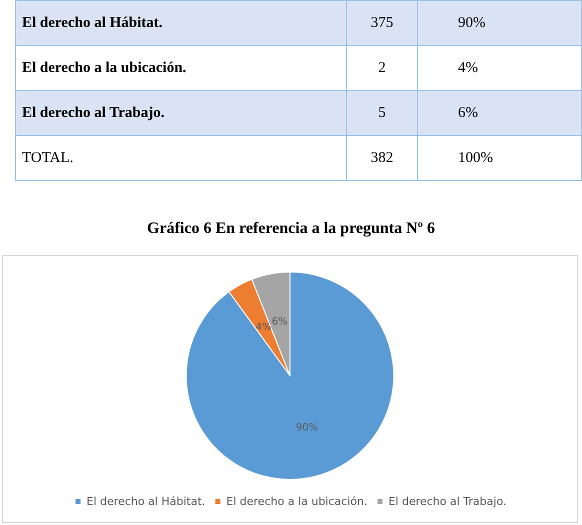  Describe the element at coordinates (500, 23) in the screenshot. I see `text: 90%` at that location.